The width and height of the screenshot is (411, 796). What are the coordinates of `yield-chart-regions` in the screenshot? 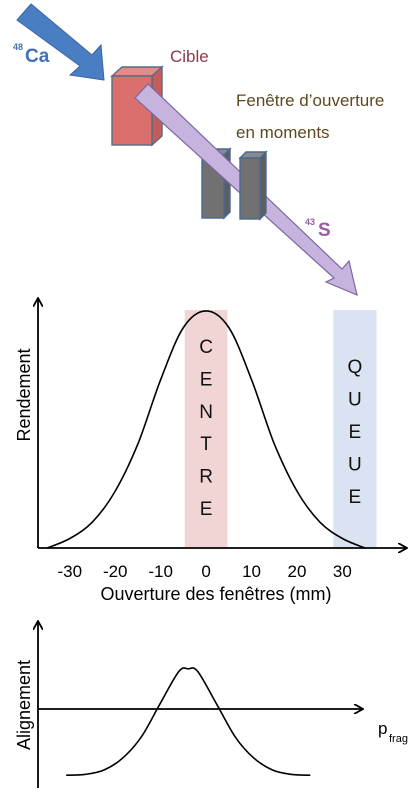 It's located at (280, 428).